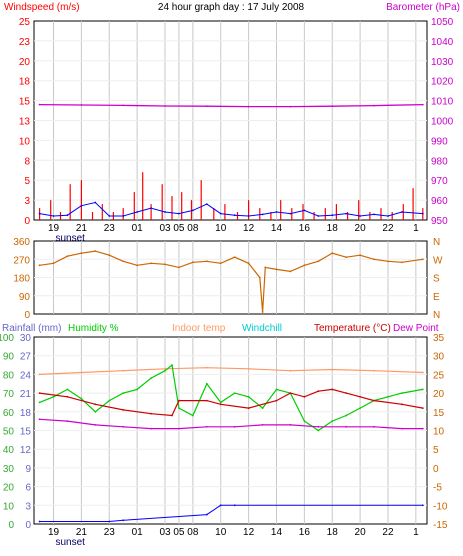 This screenshot has height=556, width=463. What do you see at coordinates (416, 228) in the screenshot?
I see `x-tick-label-0-14: 1` at bounding box center [416, 228].